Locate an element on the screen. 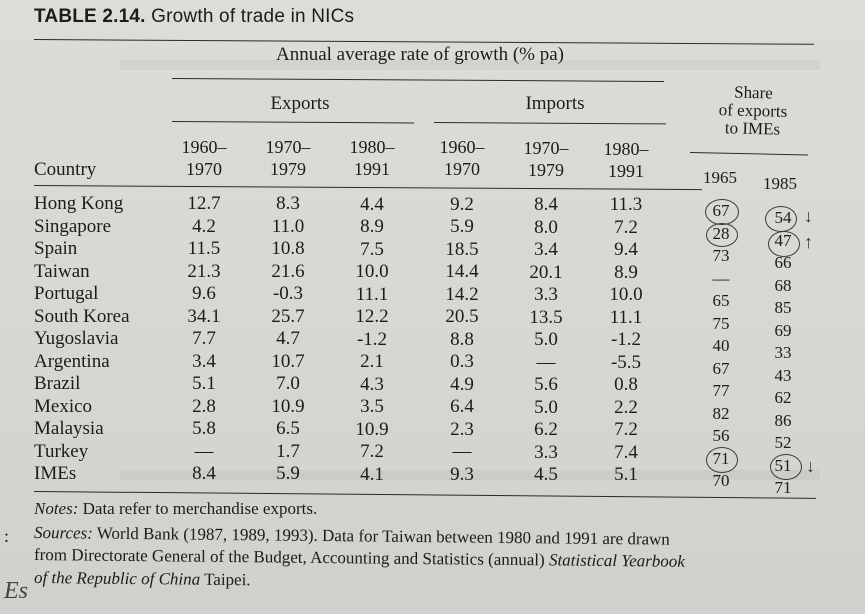 The height and width of the screenshot is (614, 865). share-1965-cell: 67 is located at coordinates (721, 368).